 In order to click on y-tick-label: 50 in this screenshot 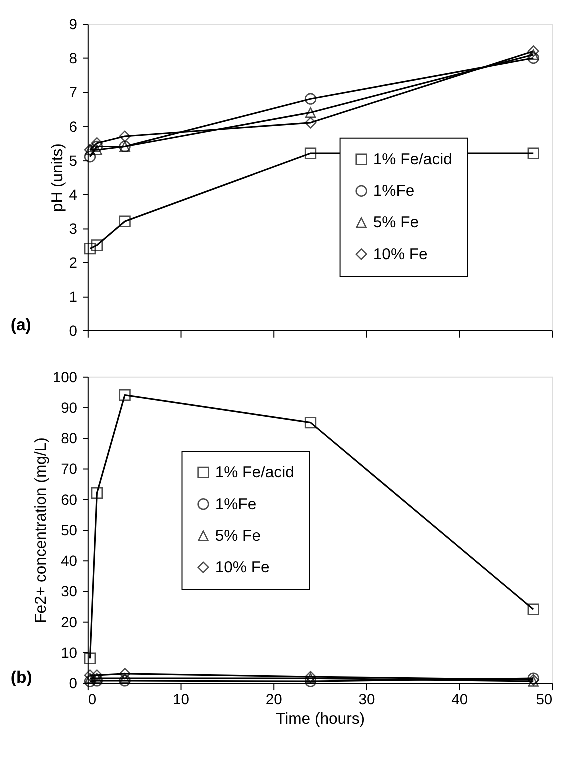, I will do `click(69, 531)`.